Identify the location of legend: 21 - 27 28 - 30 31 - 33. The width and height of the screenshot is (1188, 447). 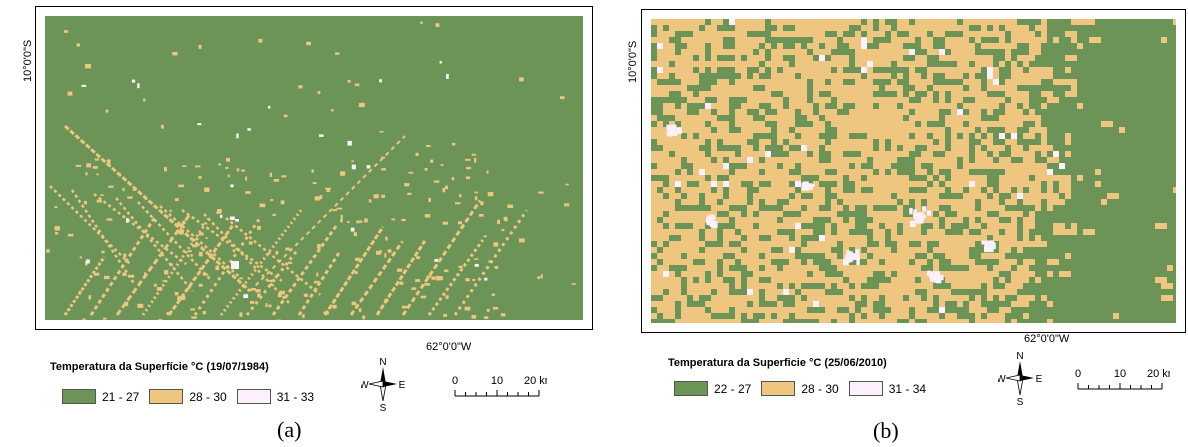
(193, 396).